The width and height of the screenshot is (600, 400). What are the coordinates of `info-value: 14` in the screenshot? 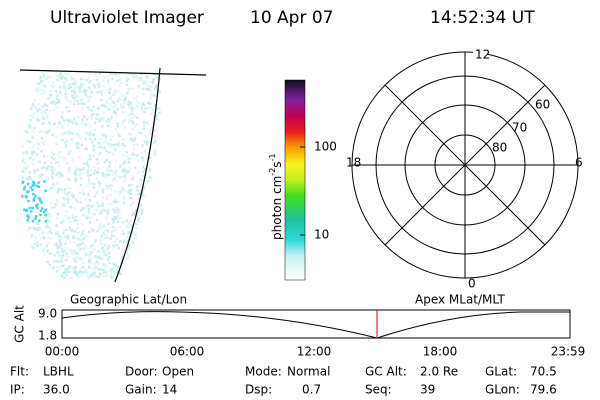 It's located at (169, 390).